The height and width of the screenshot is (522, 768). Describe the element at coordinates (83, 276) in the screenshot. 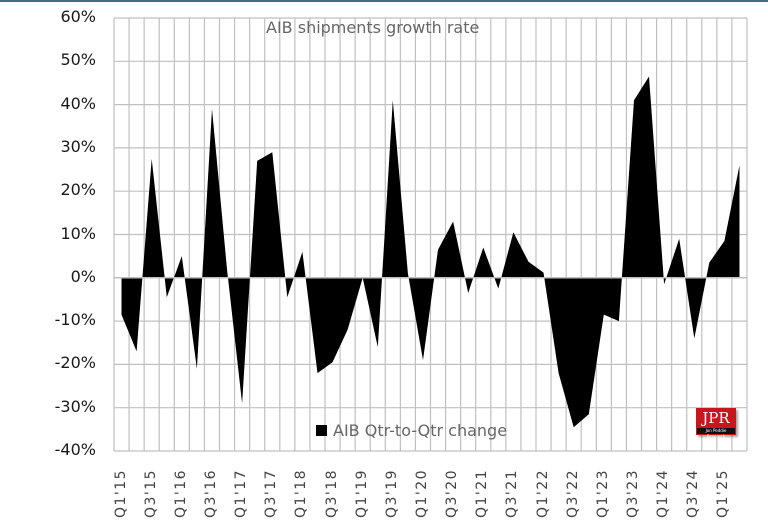

I see `y-tick-label: 0%` at that location.